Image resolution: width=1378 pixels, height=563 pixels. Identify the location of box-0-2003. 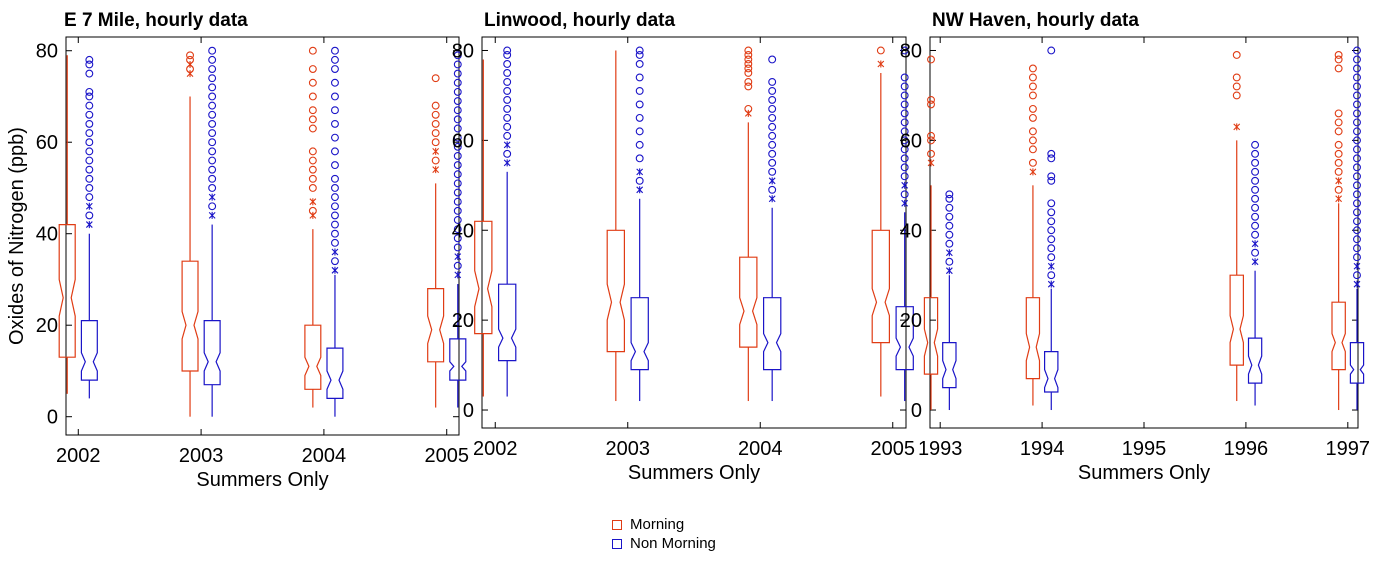
(616, 226).